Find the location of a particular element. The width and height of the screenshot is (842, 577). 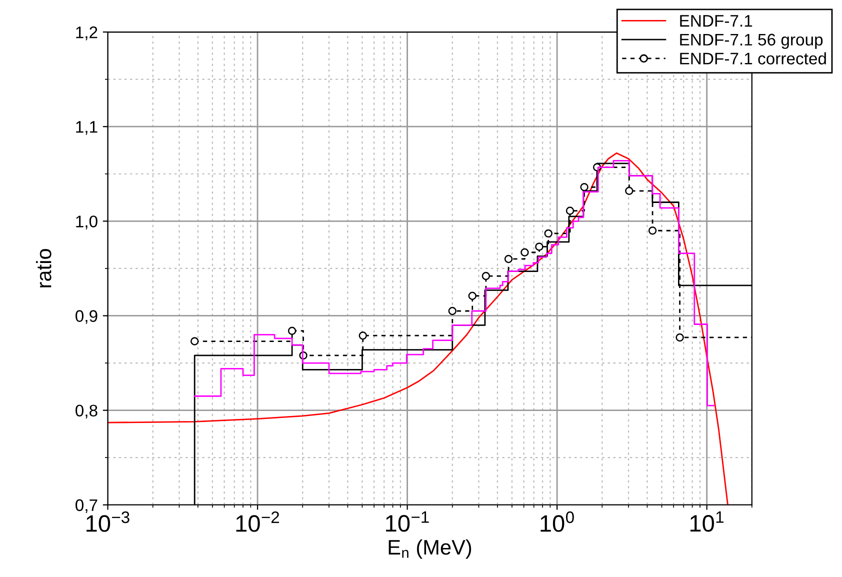

x-axis-title: E$_{n}$ (MeV) is located at coordinates (430, 549).